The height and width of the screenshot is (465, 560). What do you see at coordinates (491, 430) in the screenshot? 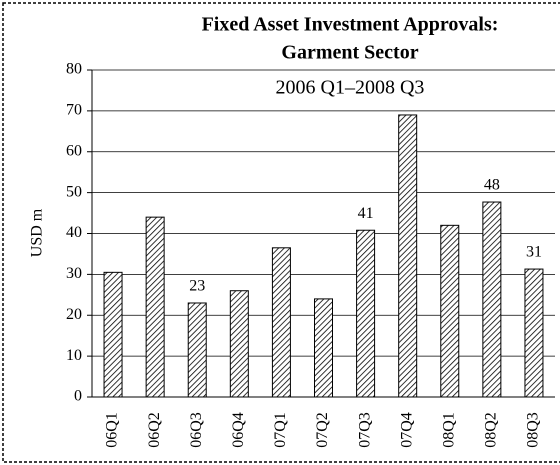
I see `x-tick-label: 08Q2` at bounding box center [491, 430].